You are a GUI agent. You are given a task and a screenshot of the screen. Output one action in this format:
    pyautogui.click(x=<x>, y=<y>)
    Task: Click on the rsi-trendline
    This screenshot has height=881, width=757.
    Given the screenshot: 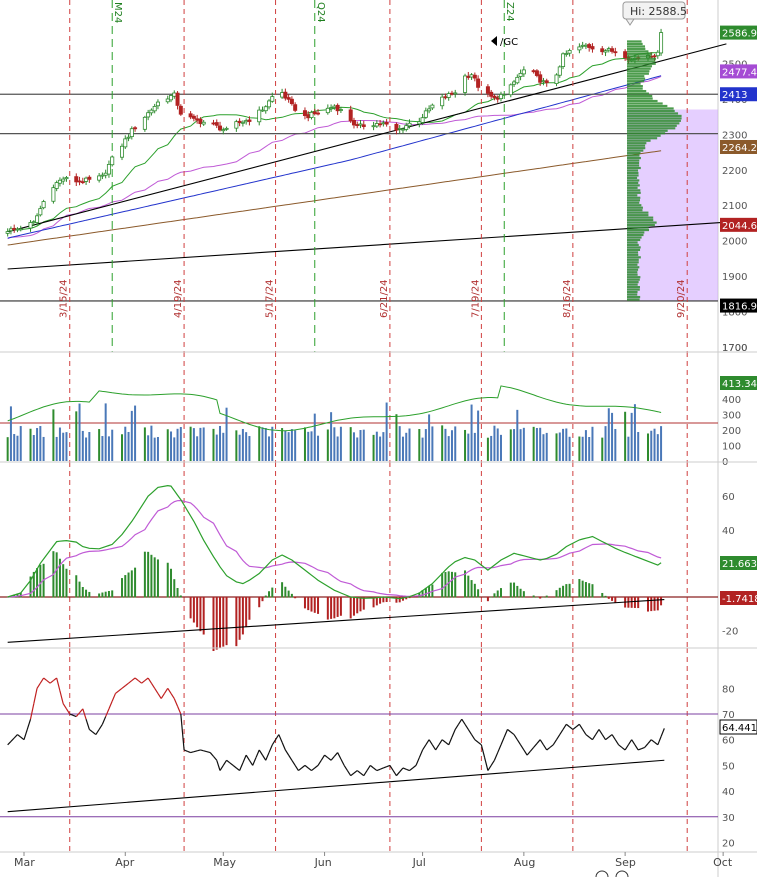 What is the action you would take?
    pyautogui.click(x=336, y=786)
    